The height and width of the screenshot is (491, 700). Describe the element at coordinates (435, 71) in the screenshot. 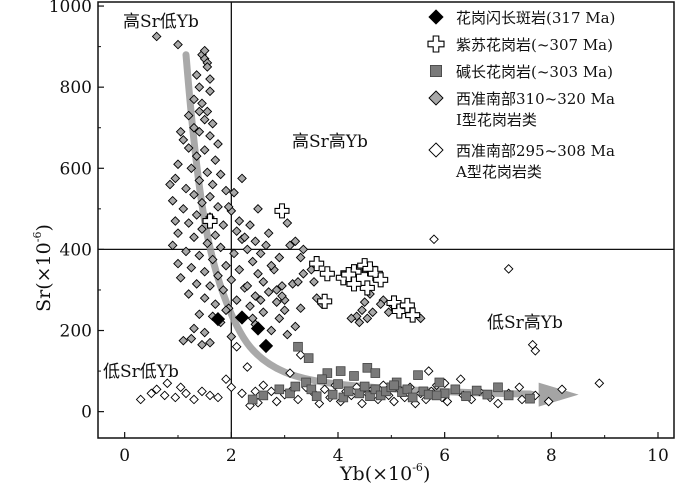

I see `legend-marker-gray-square` at that location.